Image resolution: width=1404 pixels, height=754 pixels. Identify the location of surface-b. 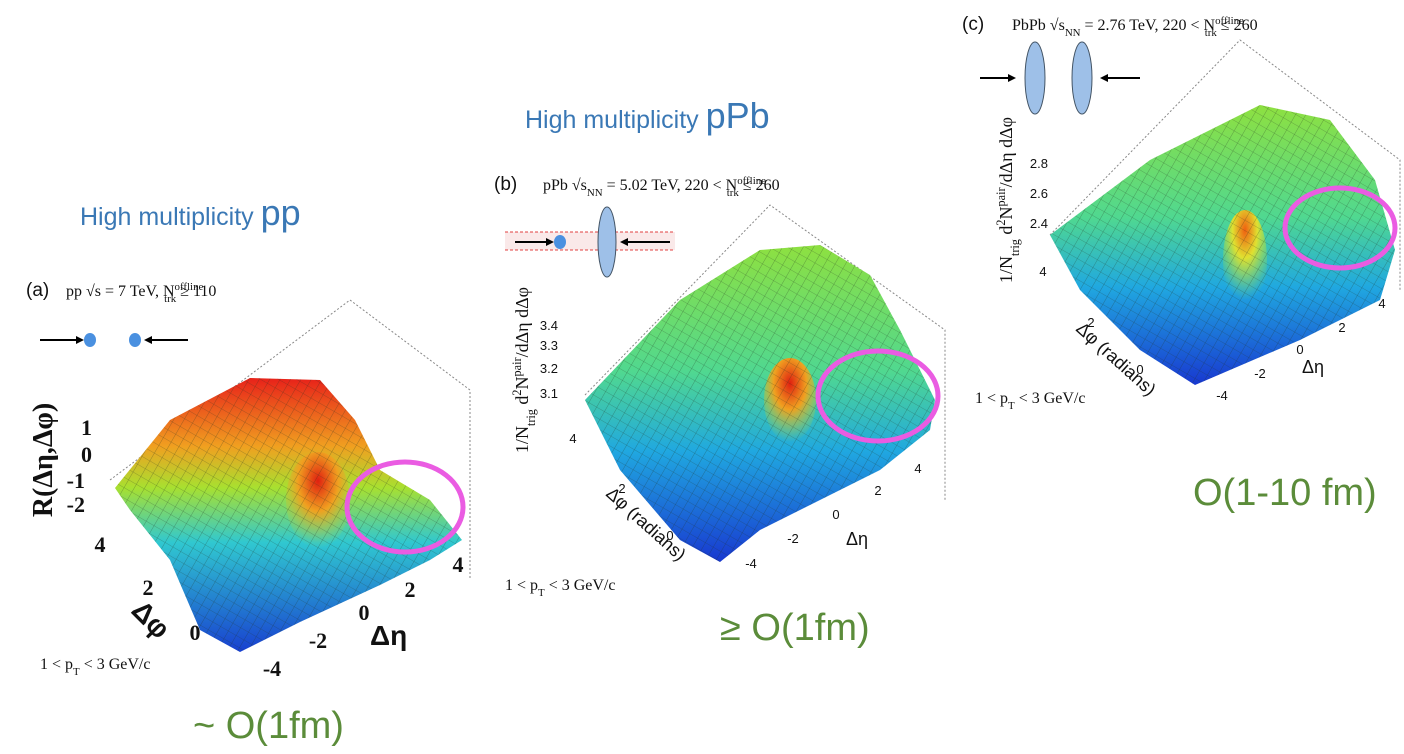
(725, 383).